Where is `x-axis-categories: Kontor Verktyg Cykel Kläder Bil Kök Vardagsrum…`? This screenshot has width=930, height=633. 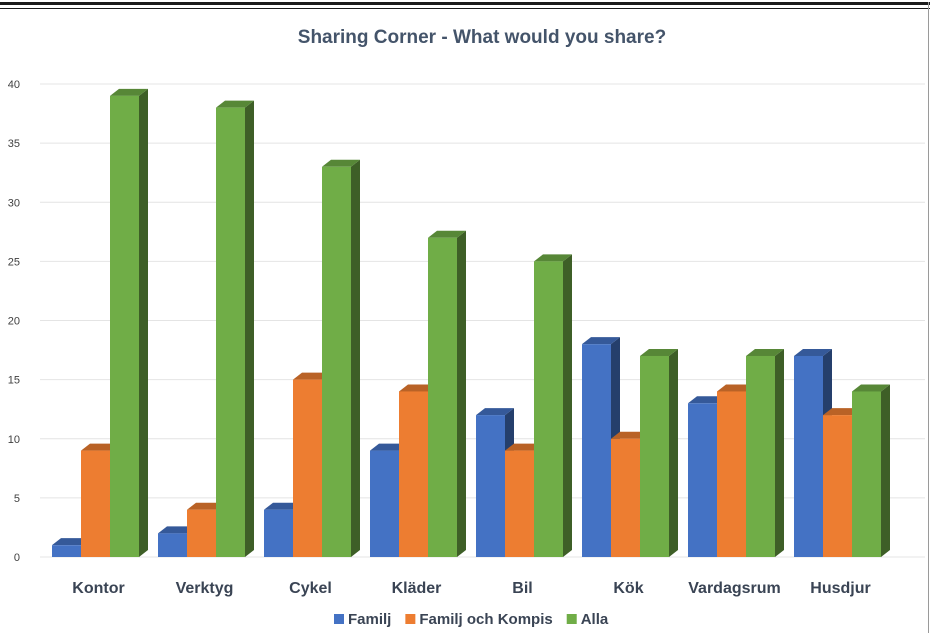
x-axis-categories: Kontor Verktyg Cykel Kläder Bil Kök Vardagsrum… is located at coordinates (471, 588).